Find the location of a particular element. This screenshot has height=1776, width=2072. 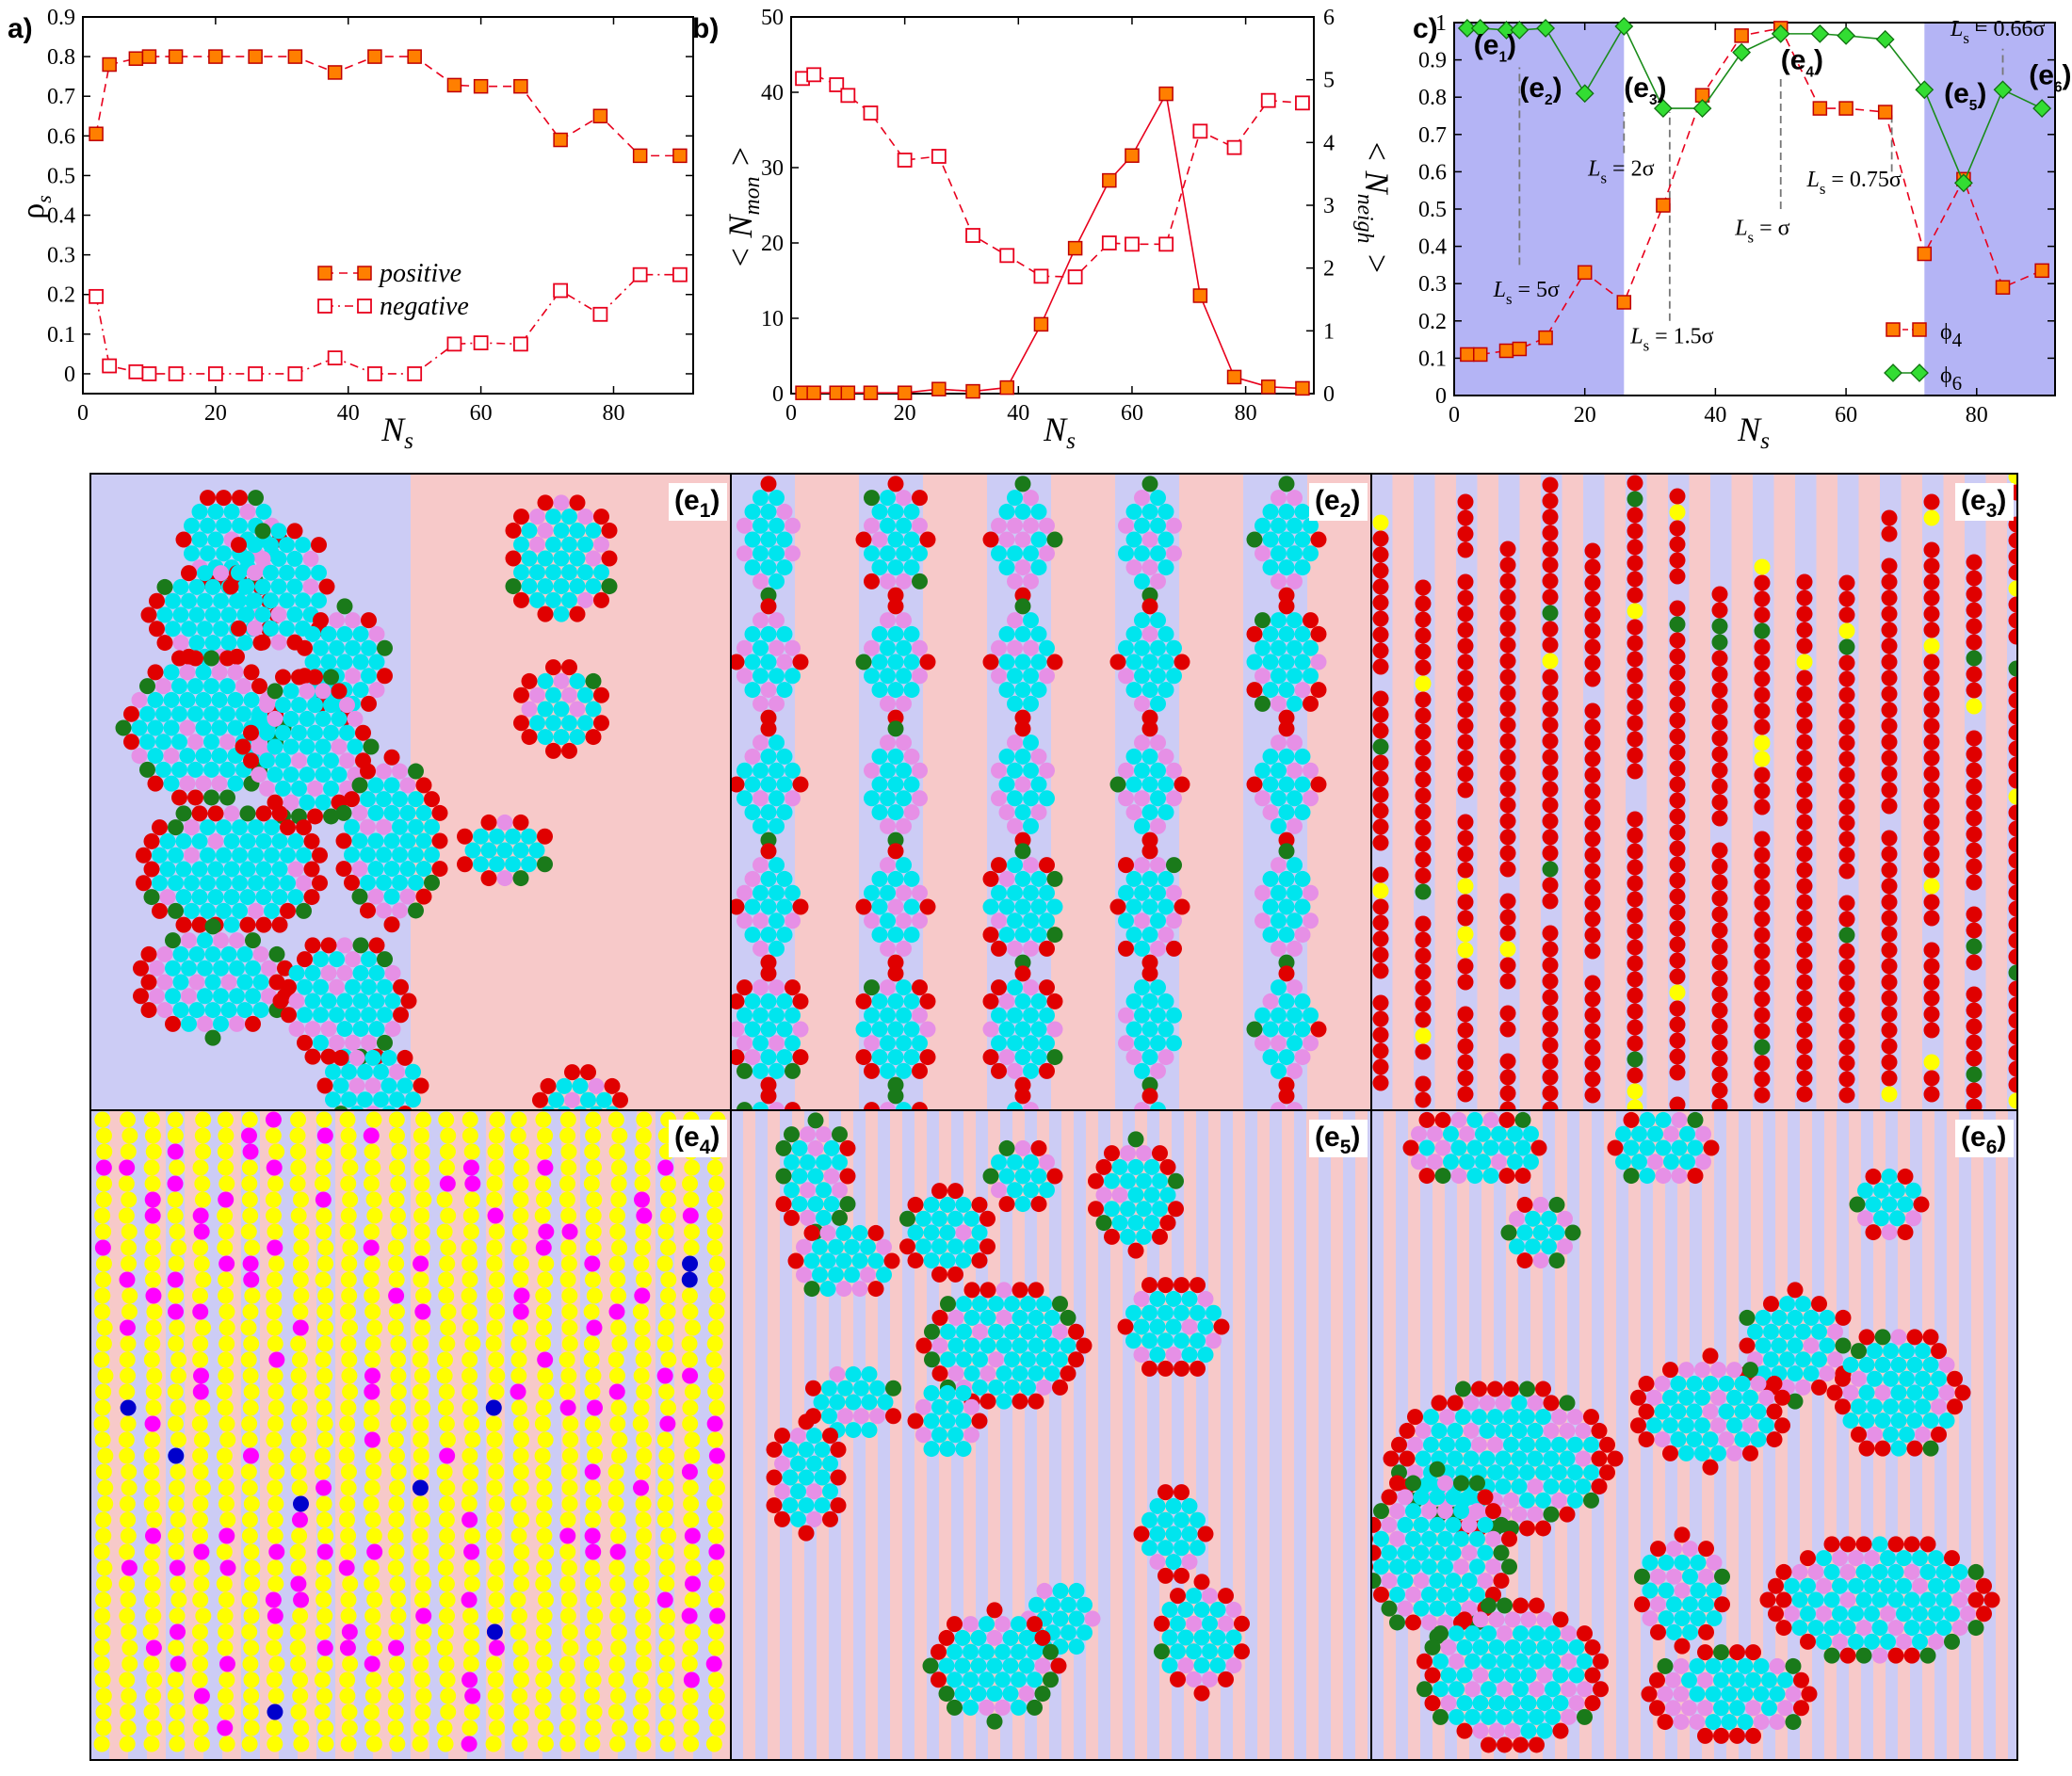

snapshot-label-3: (e3) is located at coordinates (1983, 503).